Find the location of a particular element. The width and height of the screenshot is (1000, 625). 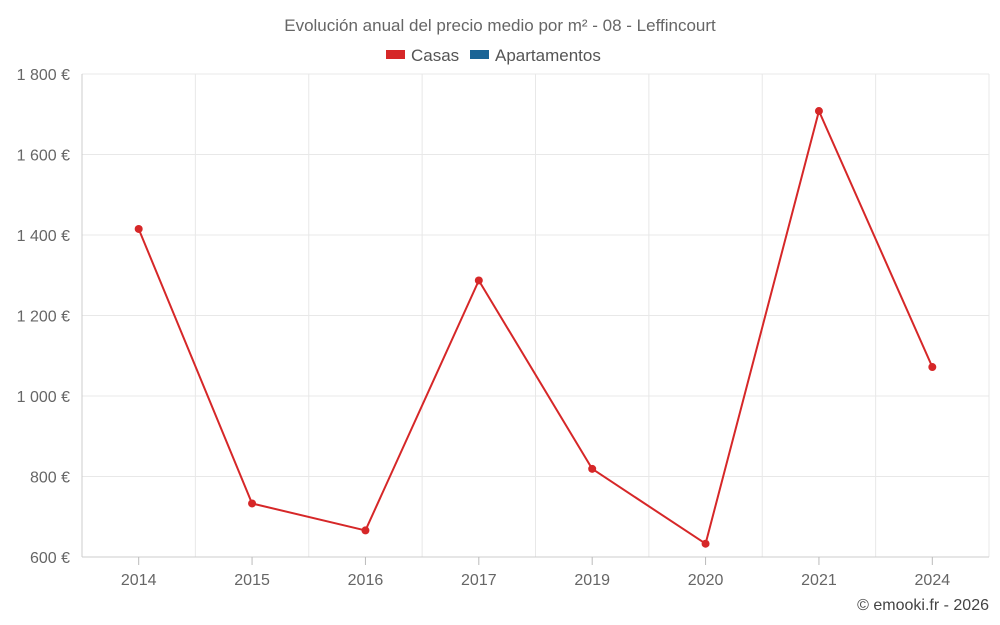

x-tick-label: 2014 is located at coordinates (139, 580).